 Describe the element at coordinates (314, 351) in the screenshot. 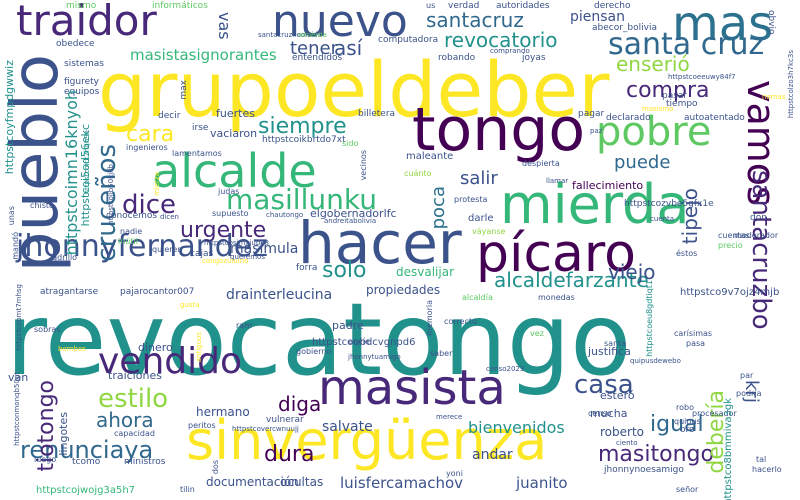

I see `word-gobierno: gobierno` at that location.